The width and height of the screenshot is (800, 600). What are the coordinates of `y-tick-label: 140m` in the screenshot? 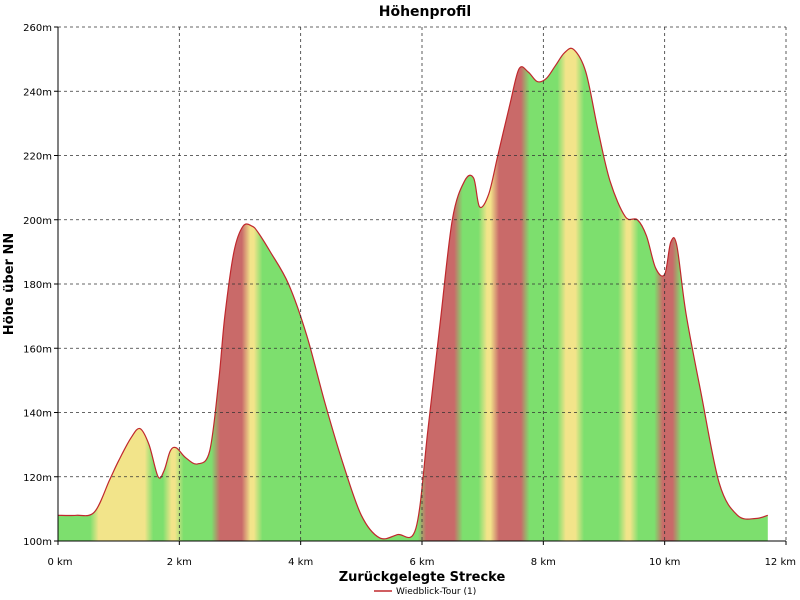 It's located at (37, 414).